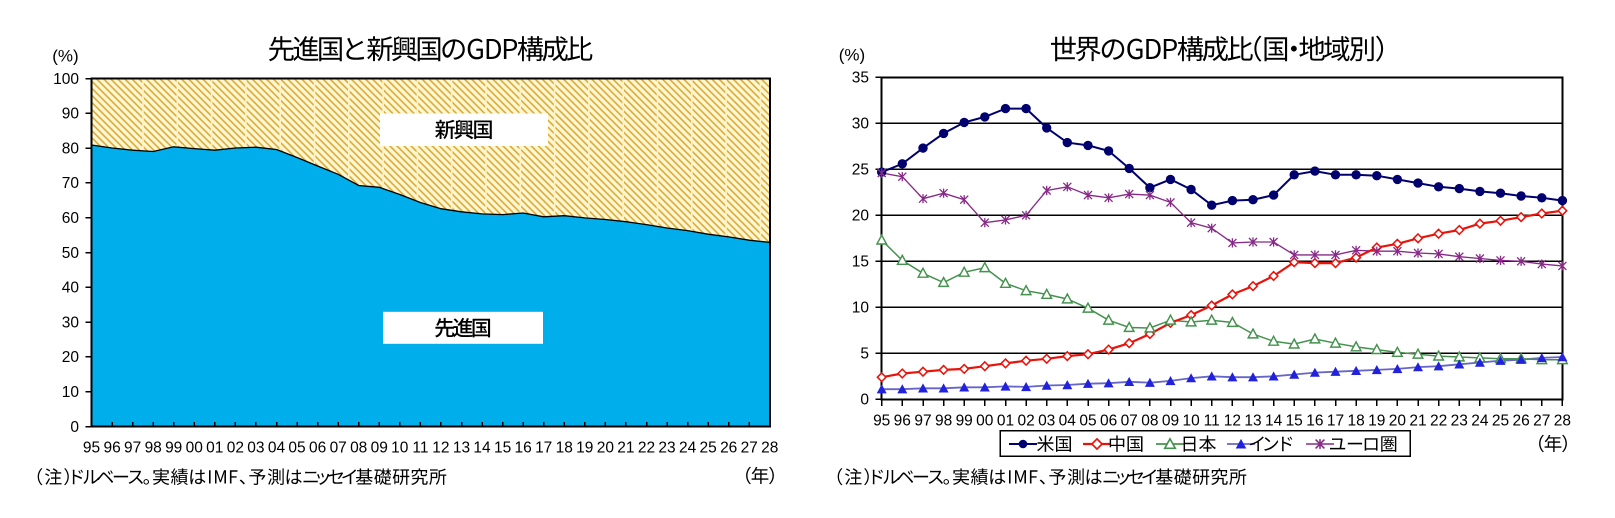 The image size is (1615, 518). I want to click on svg-text: 80, so click(71, 148).